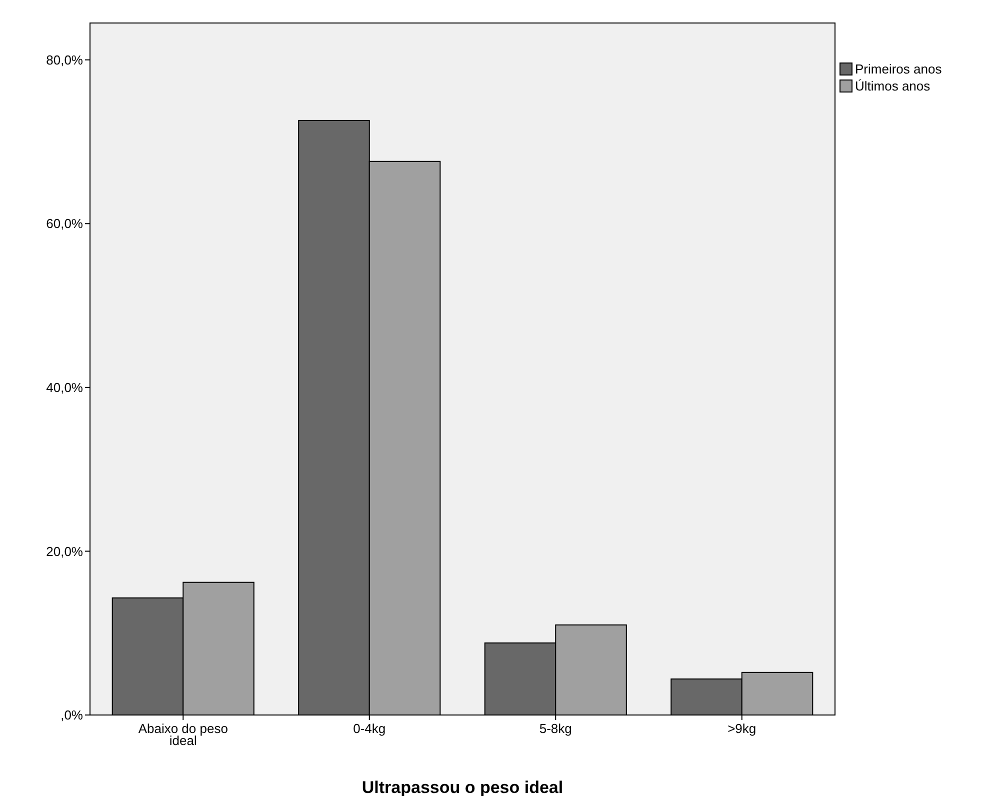 This screenshot has height=796, width=991. I want to click on legend-label: Últimos anos, so click(893, 86).